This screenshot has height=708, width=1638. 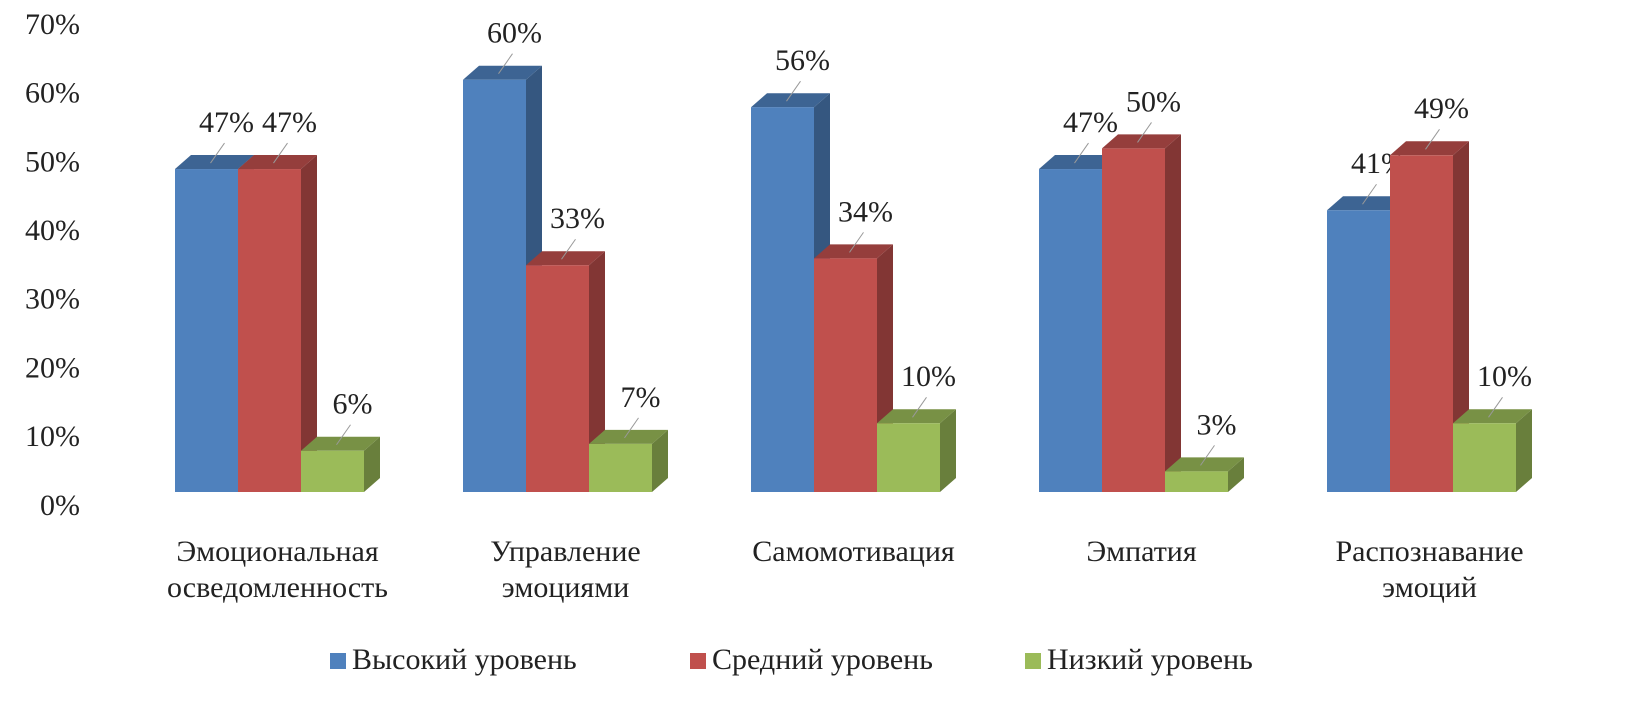 I want to click on data-label: 50%, so click(x=1153, y=101).